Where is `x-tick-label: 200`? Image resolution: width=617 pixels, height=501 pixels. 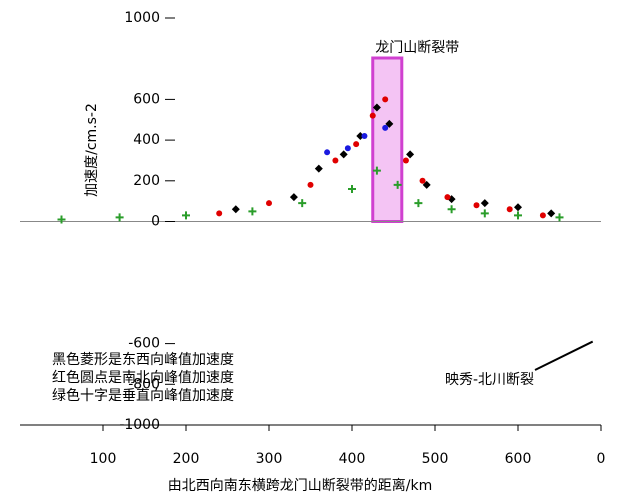 x-tick-label: 200 is located at coordinates (186, 459).